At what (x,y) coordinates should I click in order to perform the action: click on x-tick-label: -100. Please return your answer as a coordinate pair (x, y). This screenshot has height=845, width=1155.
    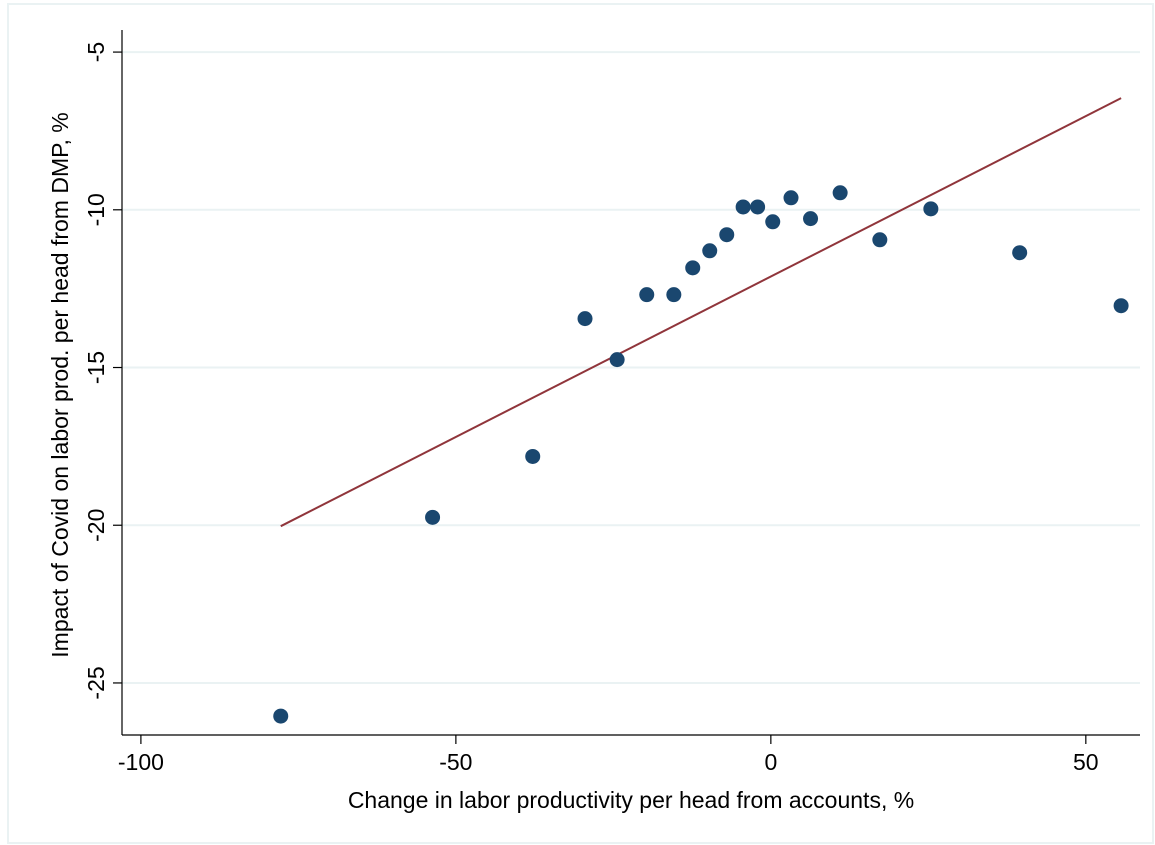
    Looking at the image, I should click on (141, 762).